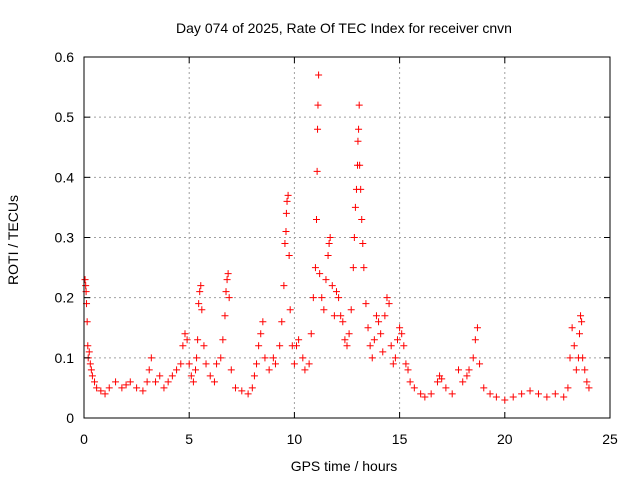 This screenshot has height=480, width=640. I want to click on y-tick-label: 0, so click(70, 418).